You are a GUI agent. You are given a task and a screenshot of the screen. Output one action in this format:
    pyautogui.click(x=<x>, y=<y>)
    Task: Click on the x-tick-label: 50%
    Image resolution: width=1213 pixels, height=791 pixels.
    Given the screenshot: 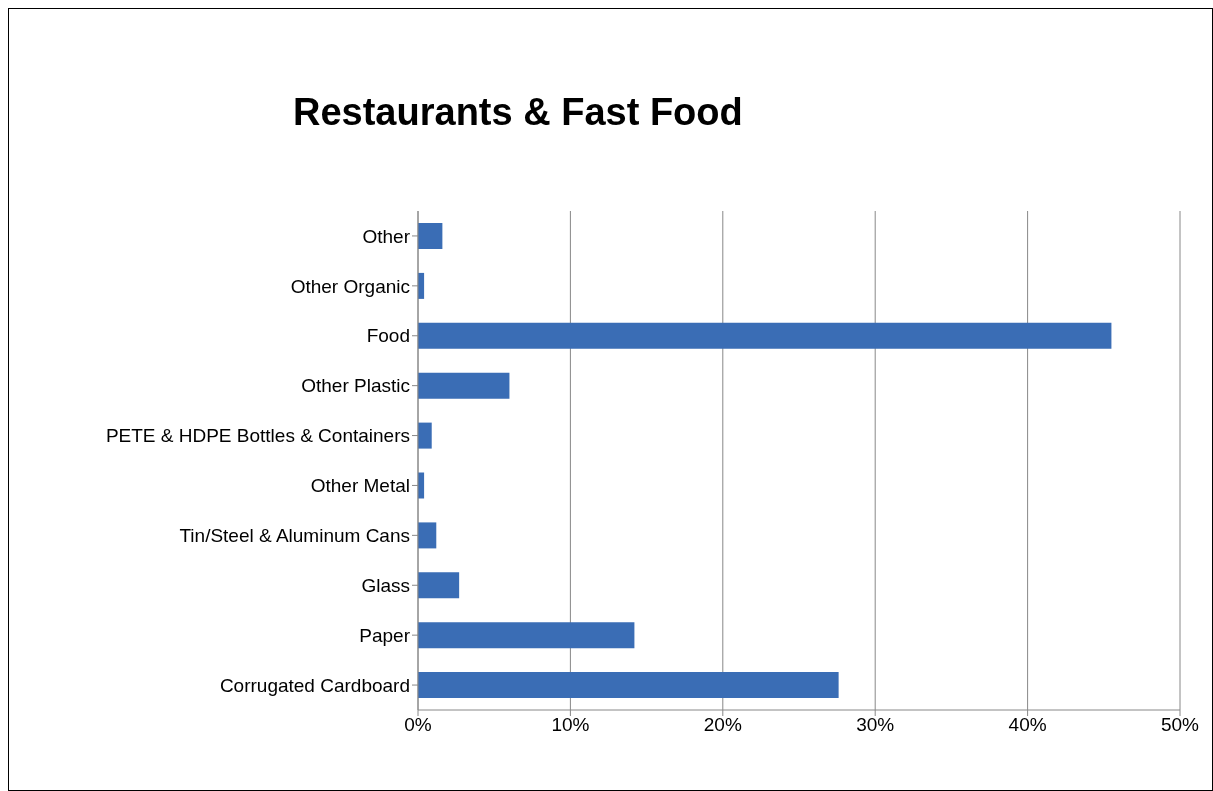 What is the action you would take?
    pyautogui.click(x=1180, y=725)
    